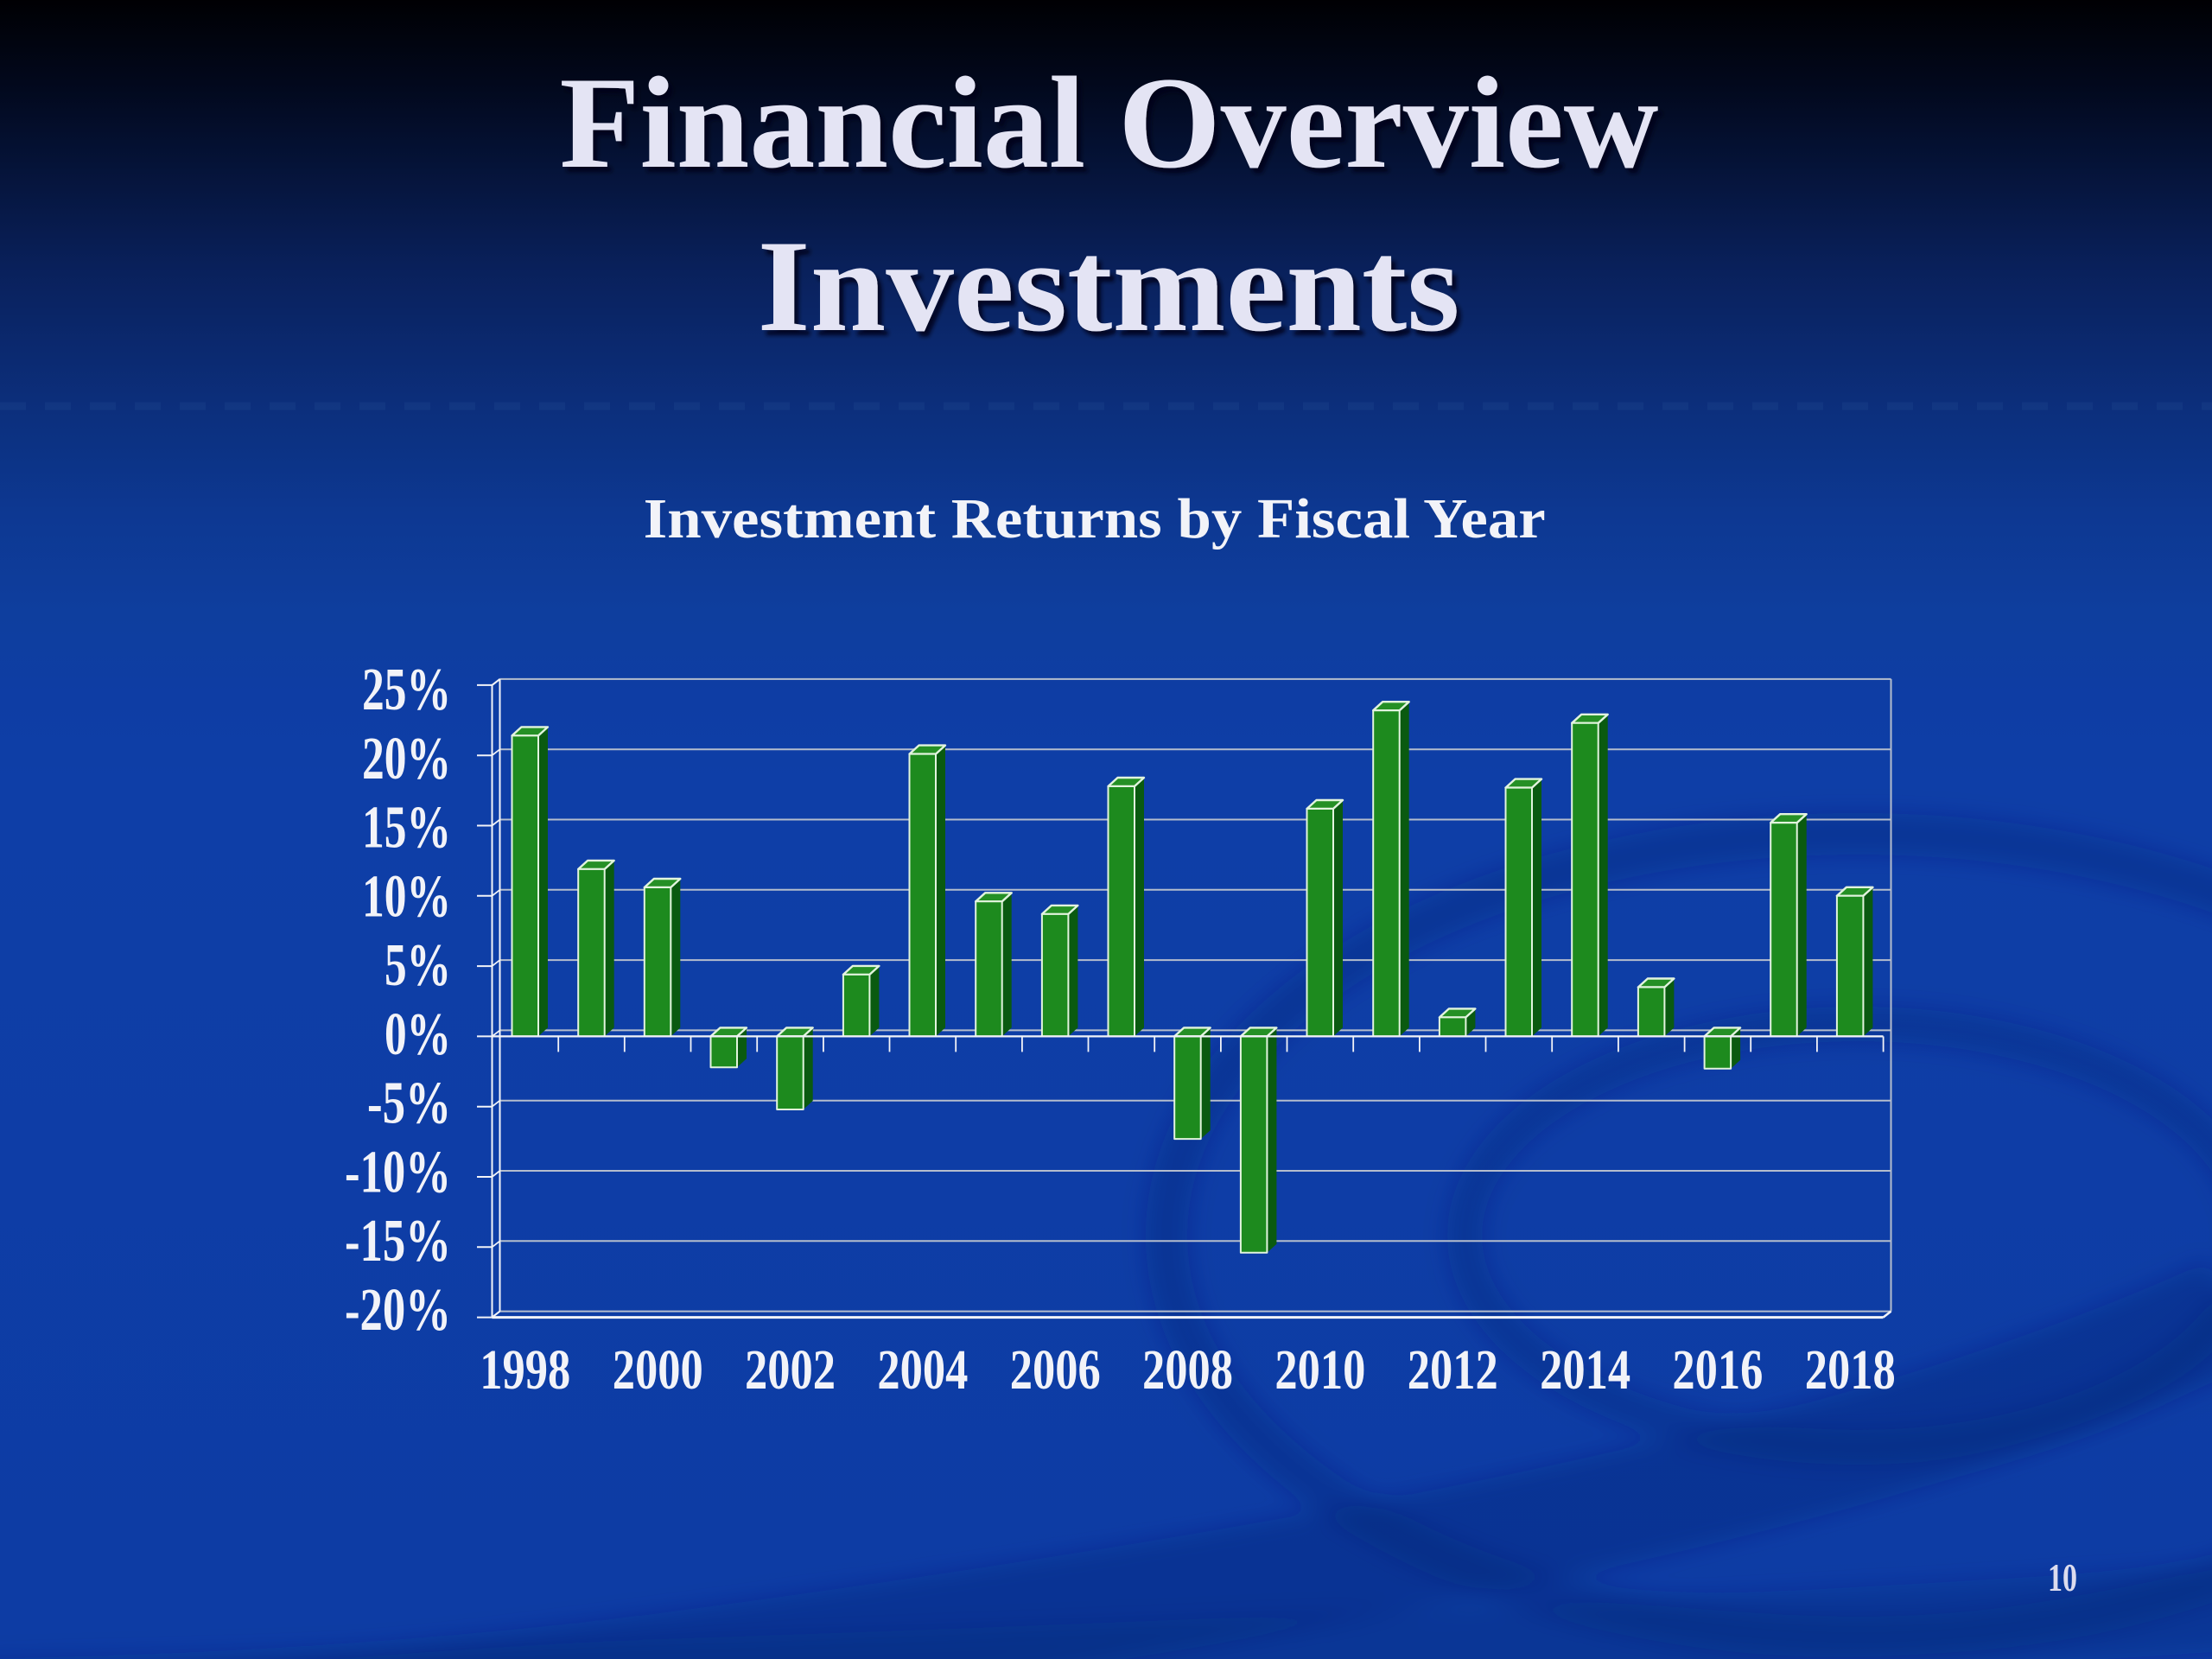 This screenshot has height=1659, width=2212. Describe the element at coordinates (1319, 1370) in the screenshot. I see `svg-text: 2010` at that location.